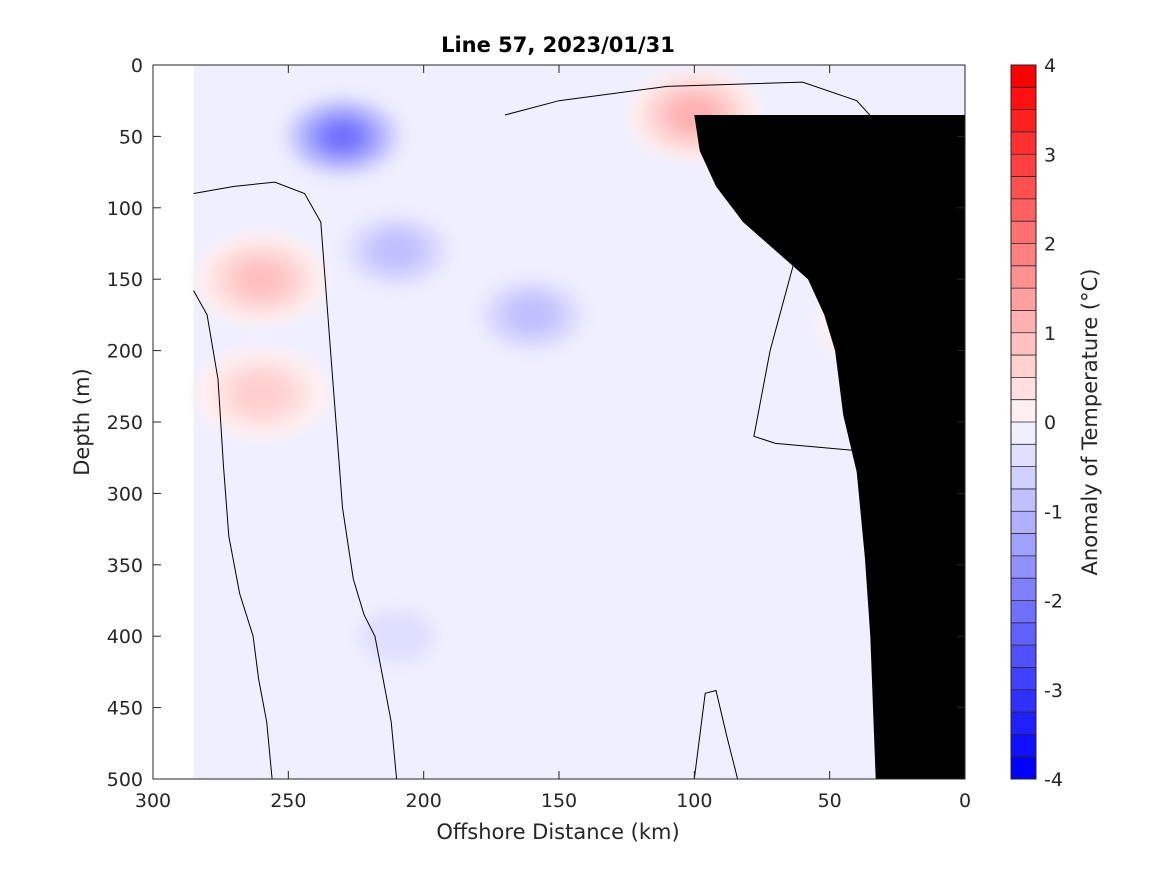  What do you see at coordinates (1053, 780) in the screenshot?
I see `colorbar-tick-label: -4` at bounding box center [1053, 780].